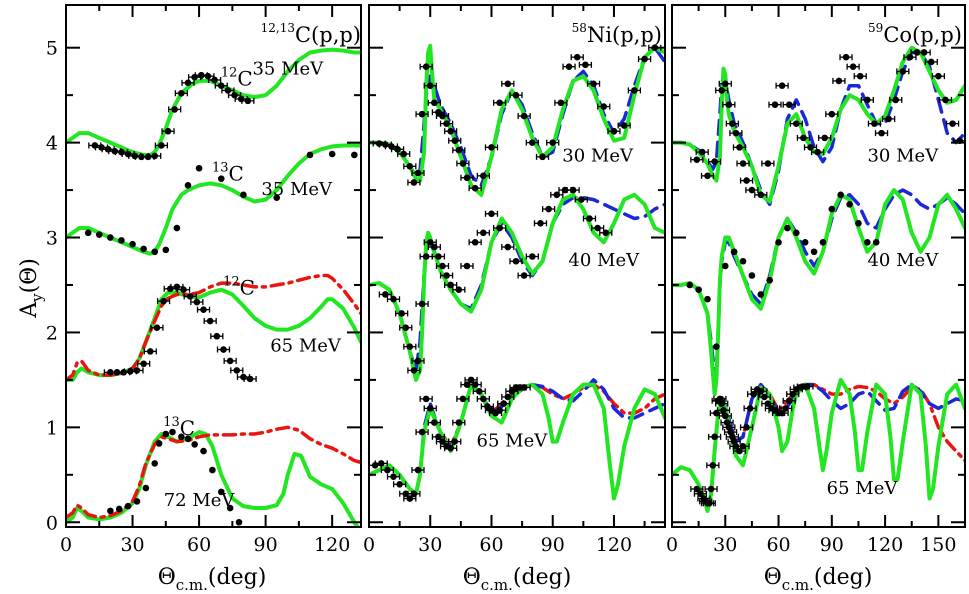 Image resolution: width=969 pixels, height=594 pixels. Describe the element at coordinates (542, 577) in the screenshot. I see `panel-nickel-x-axis-title-rest: (deg)` at that location.